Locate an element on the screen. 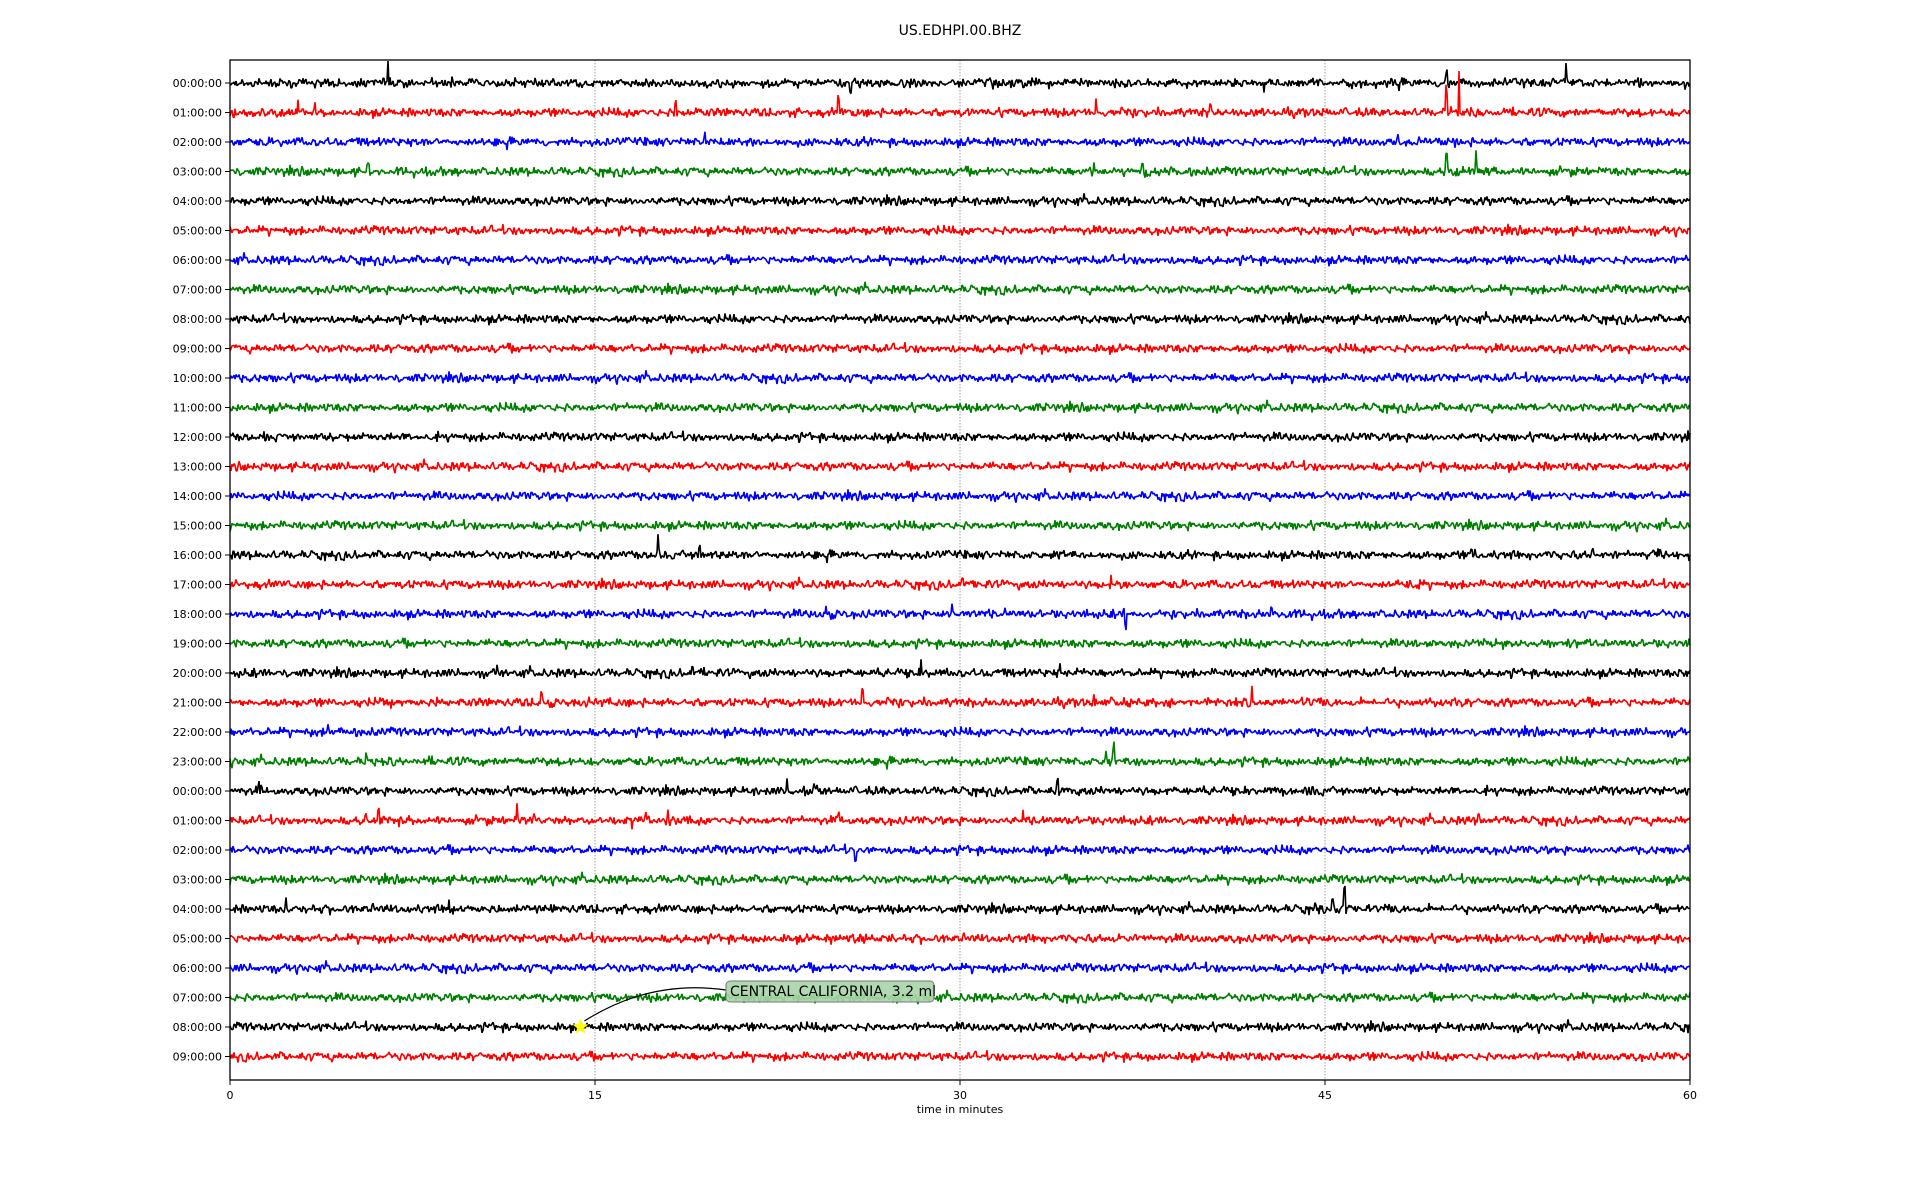  chart-title: US.EDHPI.00.BHZ is located at coordinates (960, 31).